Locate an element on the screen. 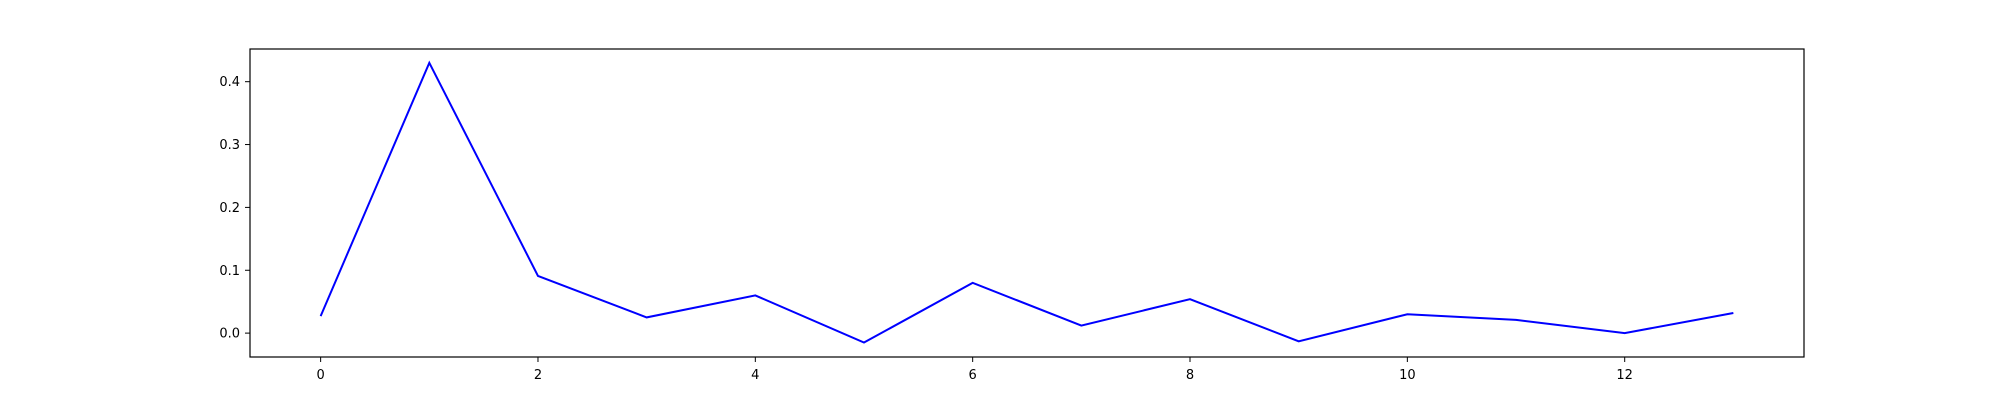 The image size is (2000, 404). x-tick-label: 6 is located at coordinates (973, 375).